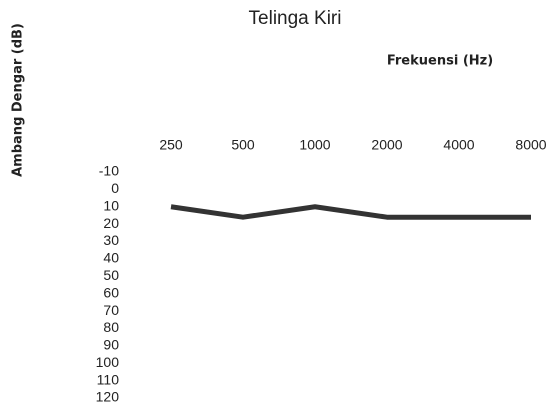  What do you see at coordinates (295, 18) in the screenshot?
I see `chart-title: Telinga Kiri` at bounding box center [295, 18].